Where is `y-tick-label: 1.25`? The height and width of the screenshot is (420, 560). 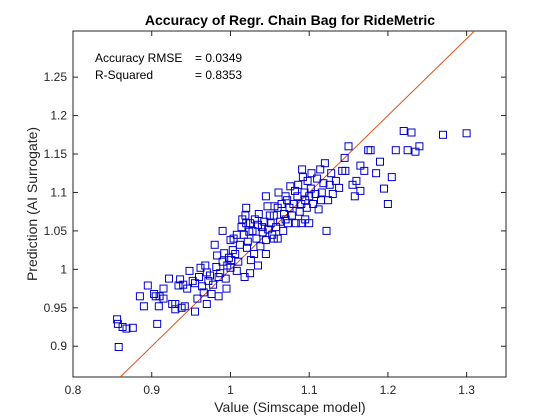
y-tick-label: 1.25 is located at coordinates (56, 77).